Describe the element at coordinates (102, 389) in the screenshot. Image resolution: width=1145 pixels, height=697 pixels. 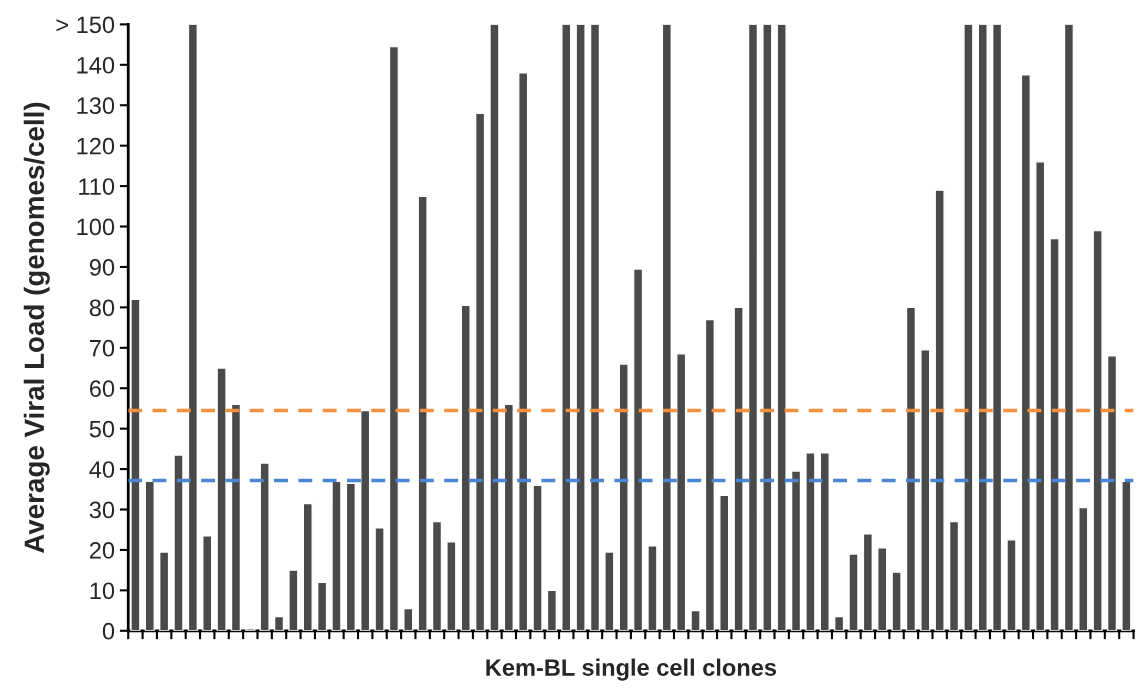
I see `y-tick-label: 60` at that location.